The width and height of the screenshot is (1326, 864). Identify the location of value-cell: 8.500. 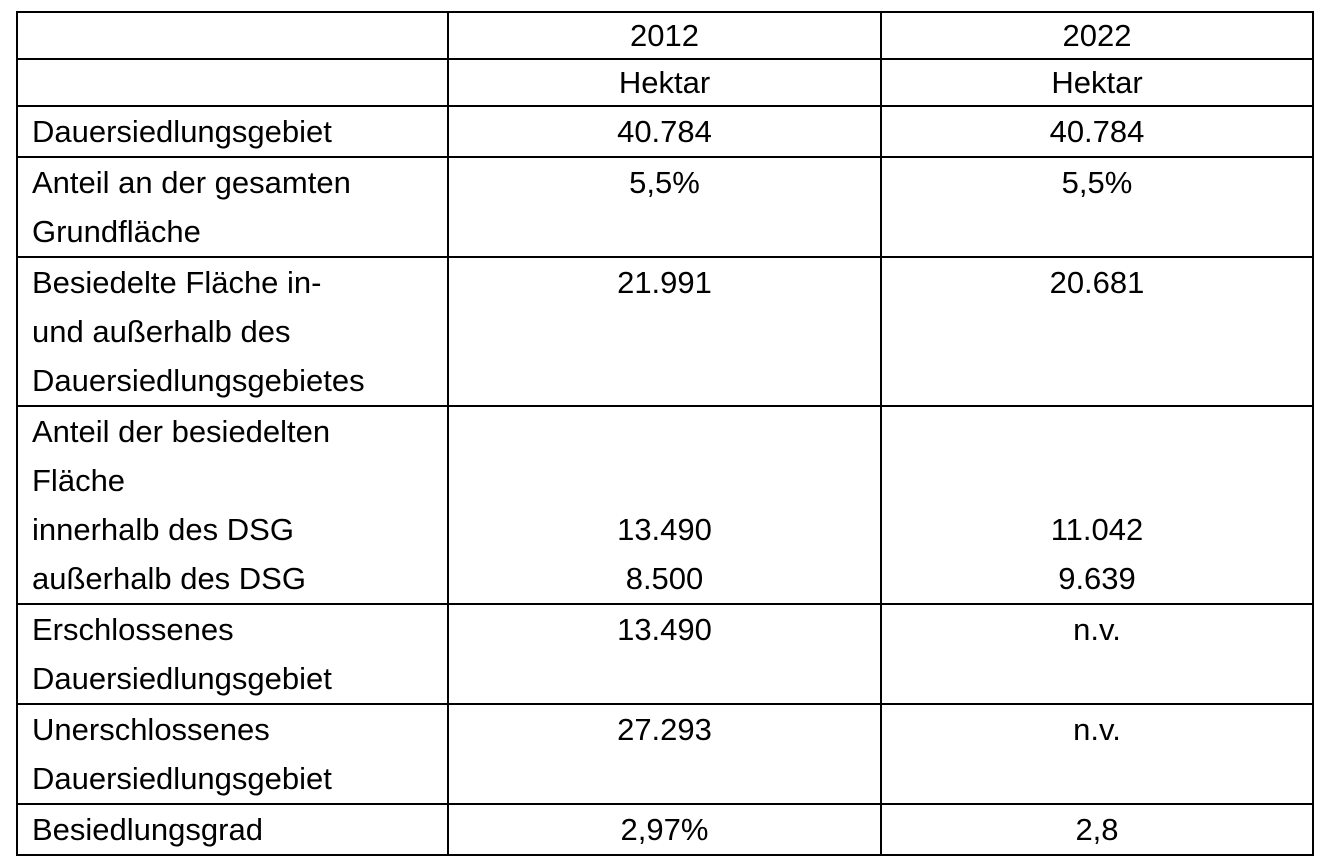
(664, 579).